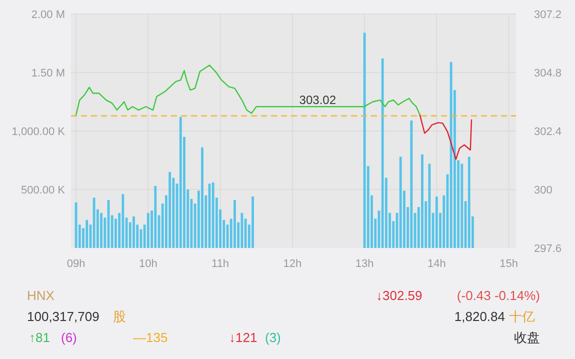  I want to click on text: 收盘, so click(527, 337).